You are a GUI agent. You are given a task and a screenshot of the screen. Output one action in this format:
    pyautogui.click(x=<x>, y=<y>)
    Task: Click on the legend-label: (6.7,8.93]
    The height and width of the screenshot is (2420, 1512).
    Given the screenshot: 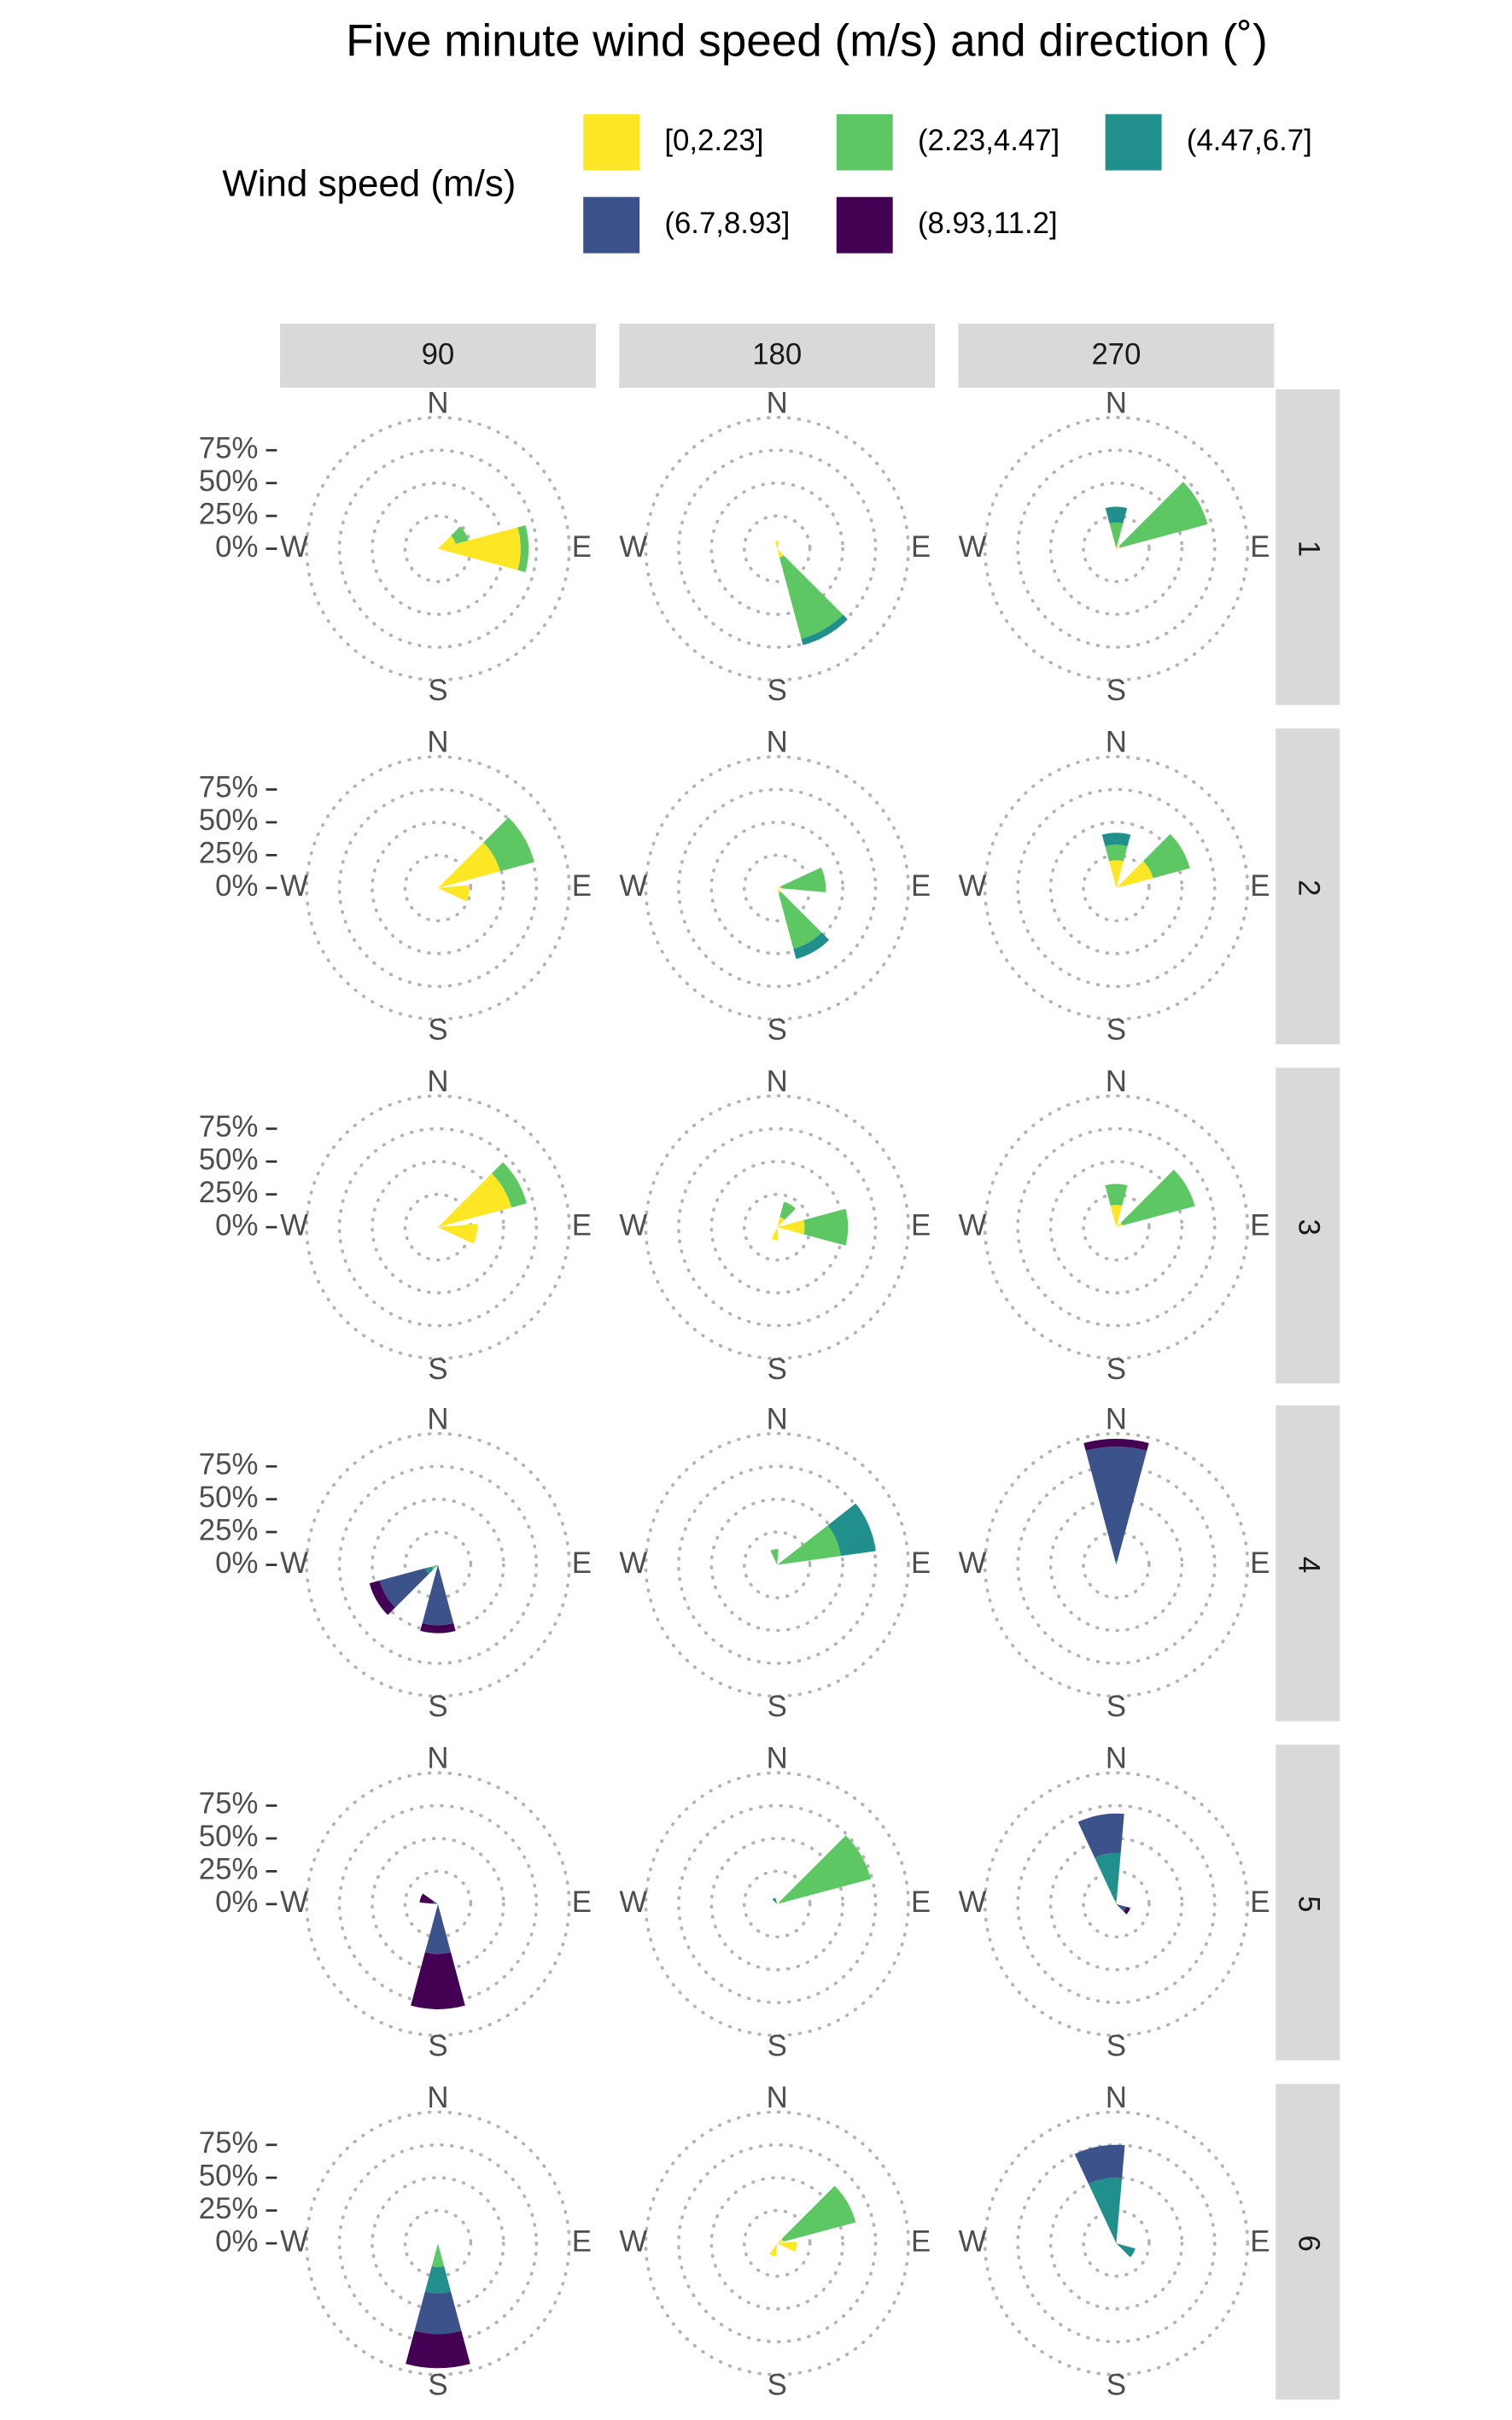 What is the action you would take?
    pyautogui.click(x=727, y=224)
    